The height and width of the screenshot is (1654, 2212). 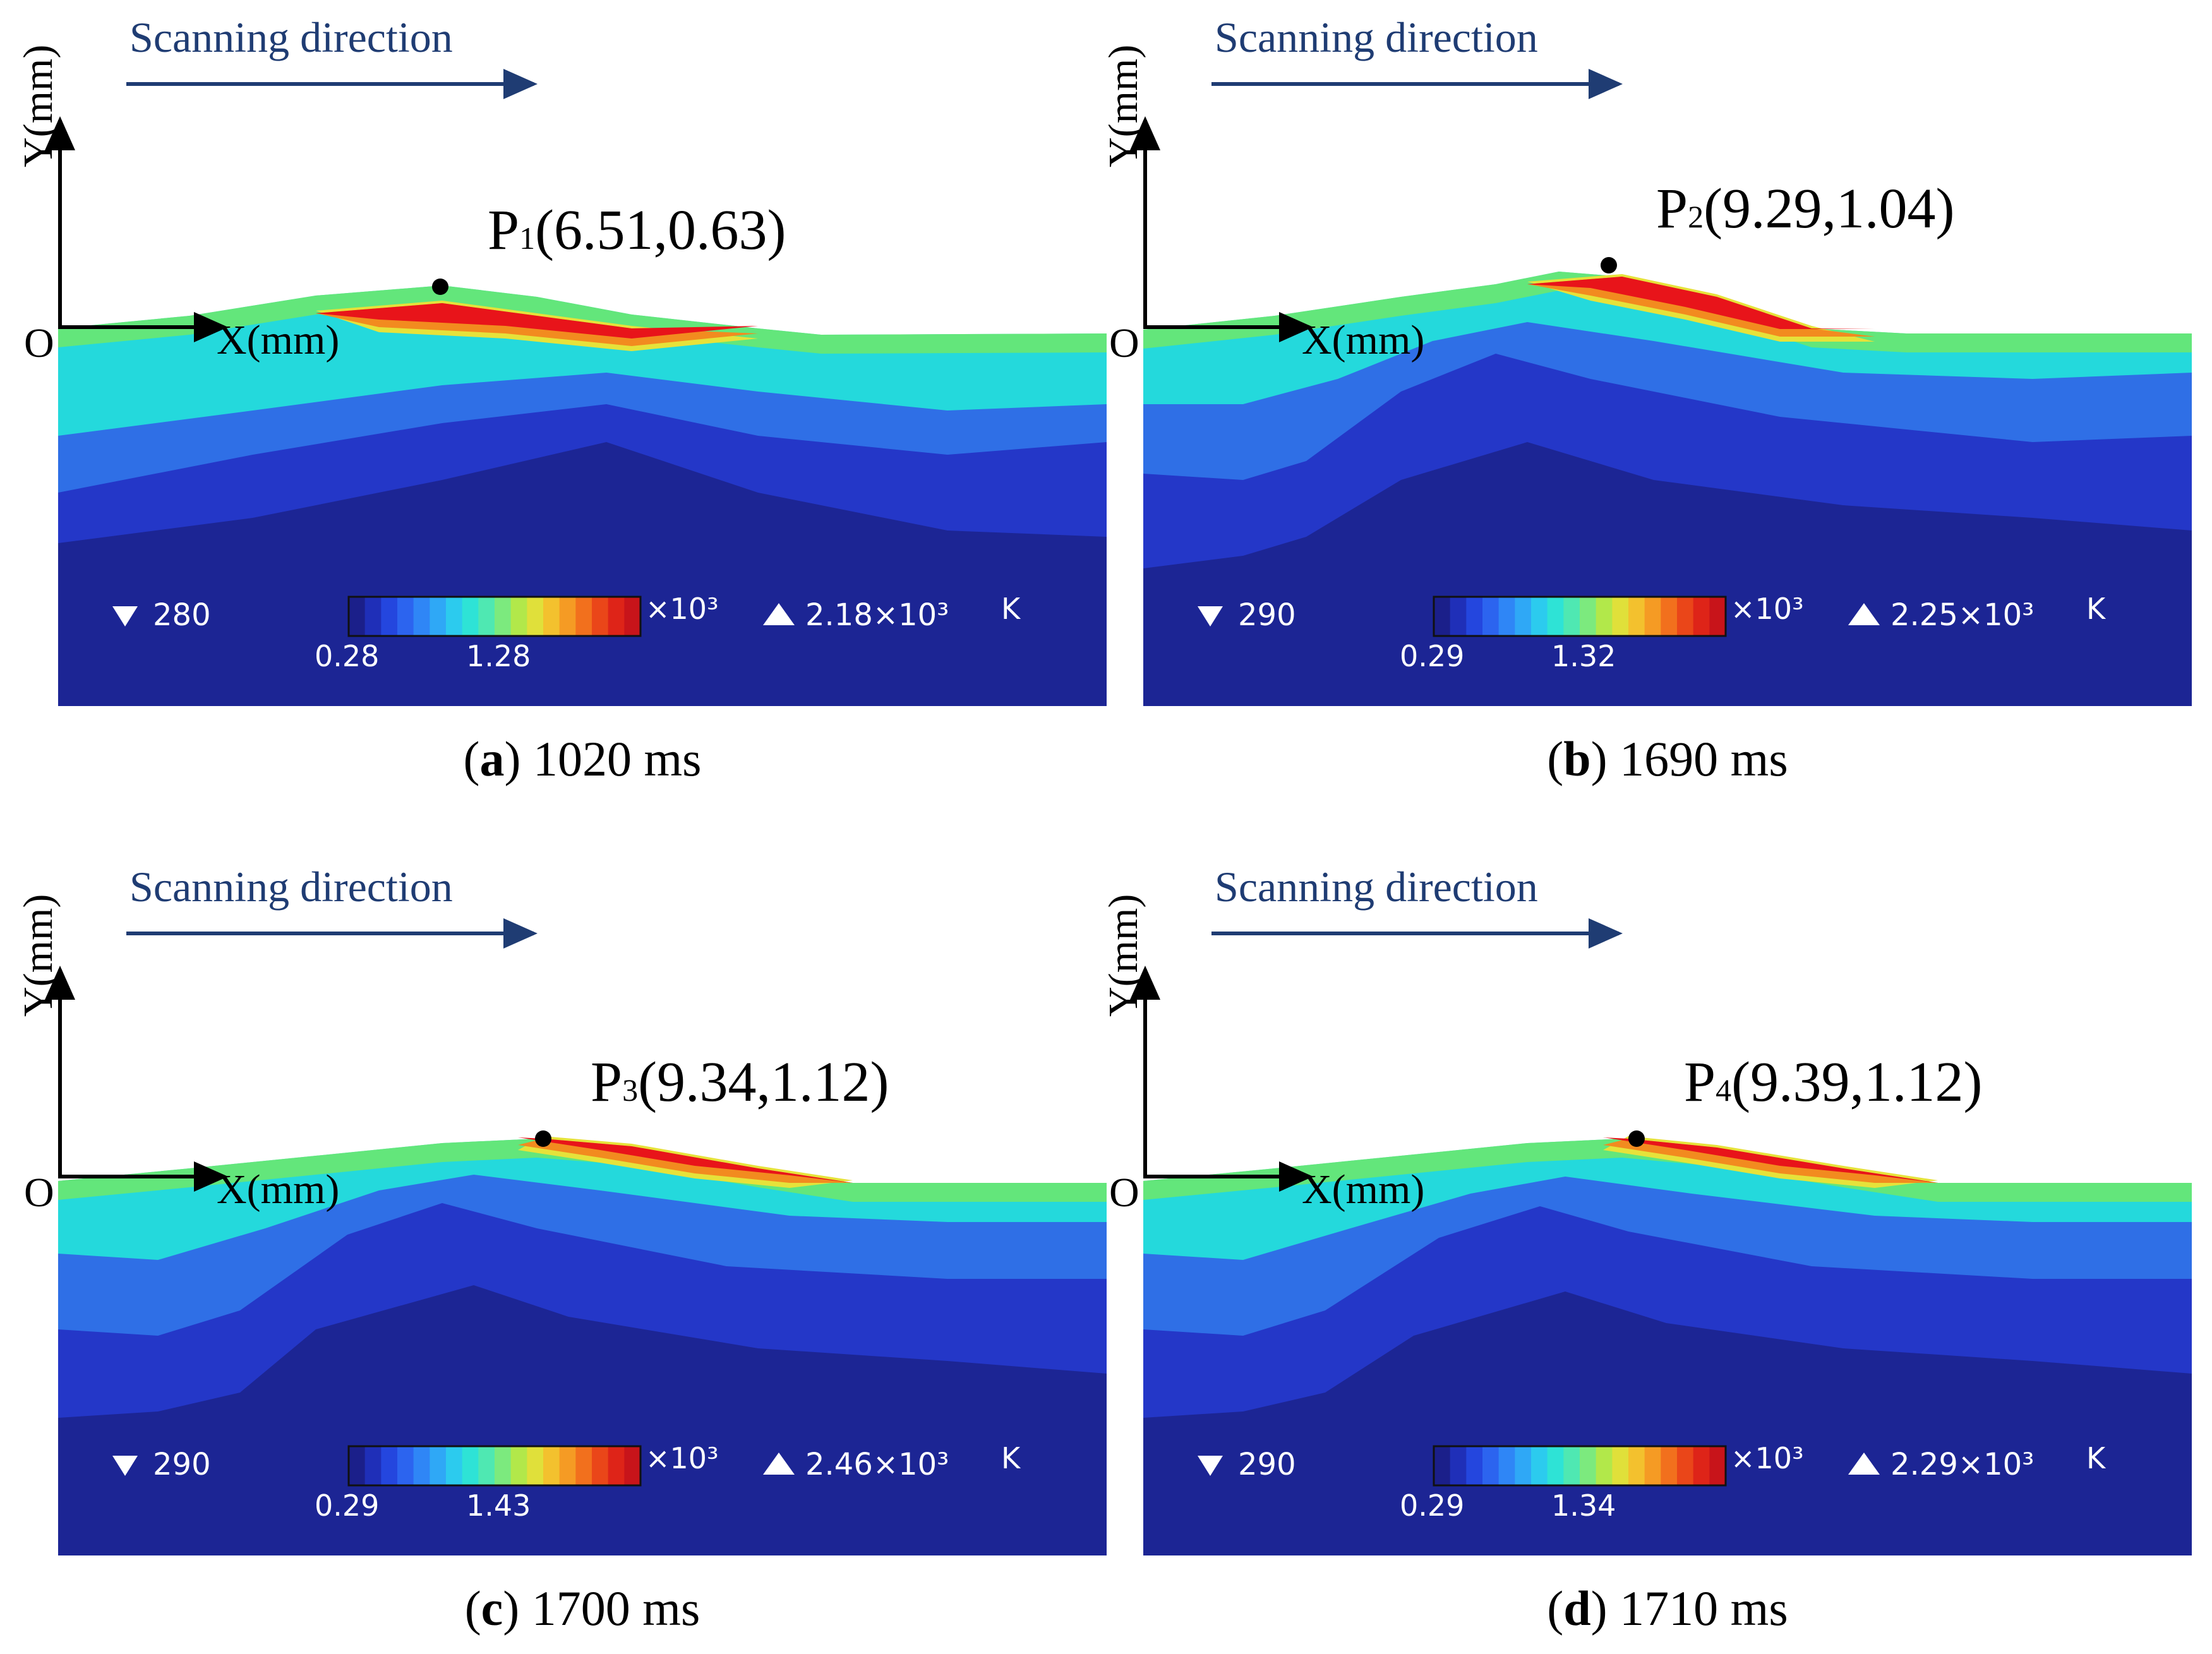 What do you see at coordinates (1962, 1465) in the screenshot?
I see `max-temperature-label: 2.29×10³` at bounding box center [1962, 1465].